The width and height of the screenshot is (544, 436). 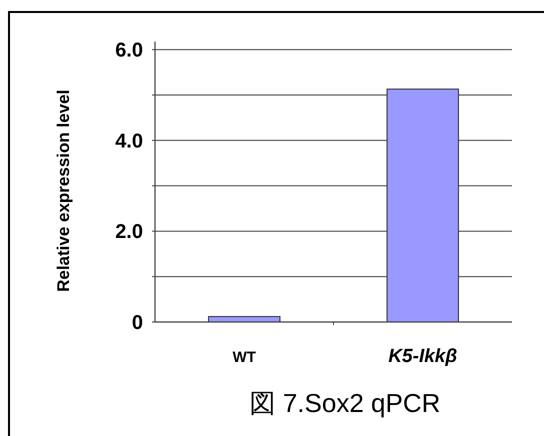 What do you see at coordinates (63, 191) in the screenshot?
I see `y-axis-title: Relative expression level` at bounding box center [63, 191].